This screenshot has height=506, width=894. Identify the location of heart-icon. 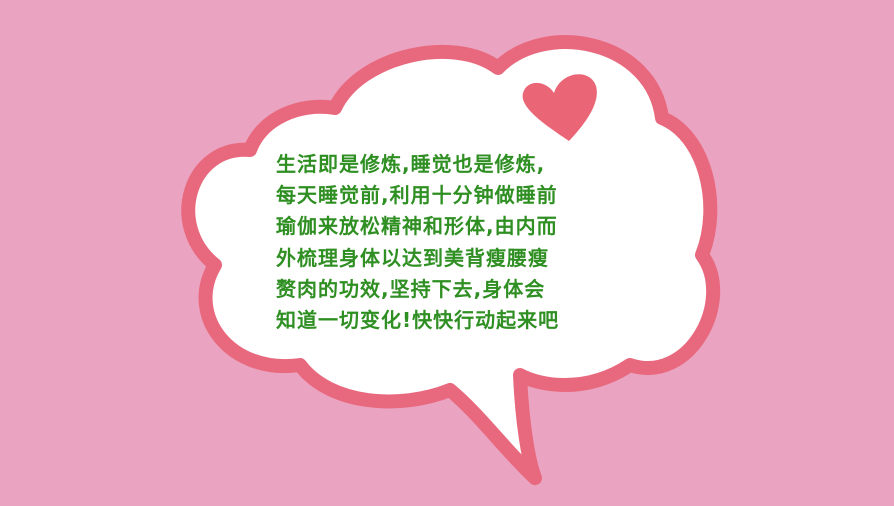
(559, 107).